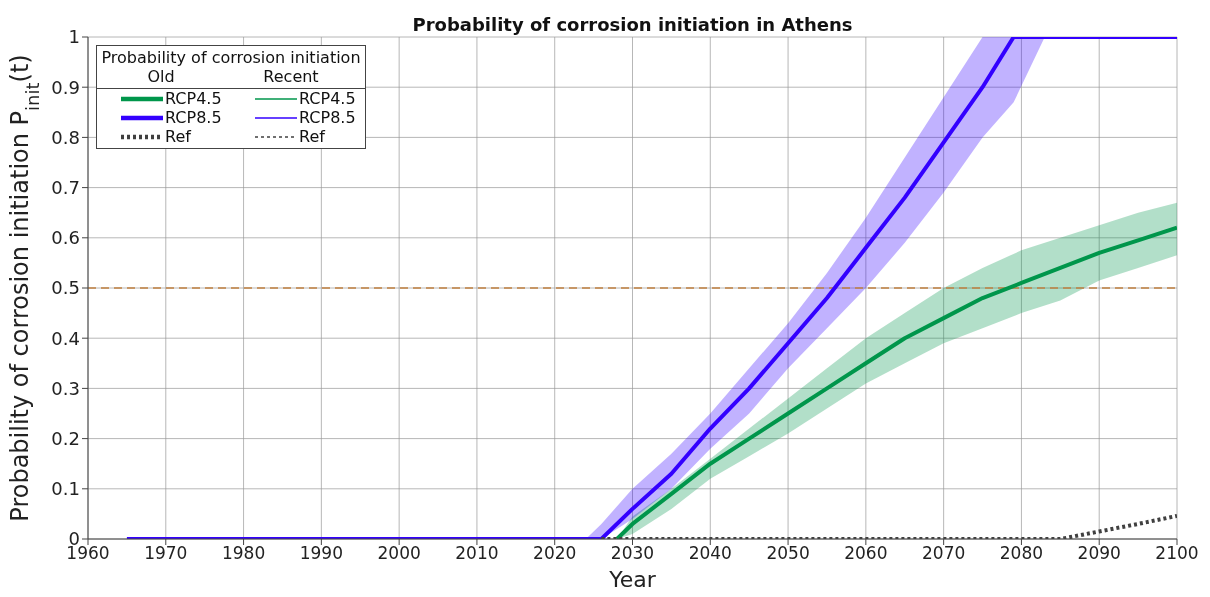 The height and width of the screenshot is (597, 1210). I want to click on x-tick-label: 2000, so click(399, 553).